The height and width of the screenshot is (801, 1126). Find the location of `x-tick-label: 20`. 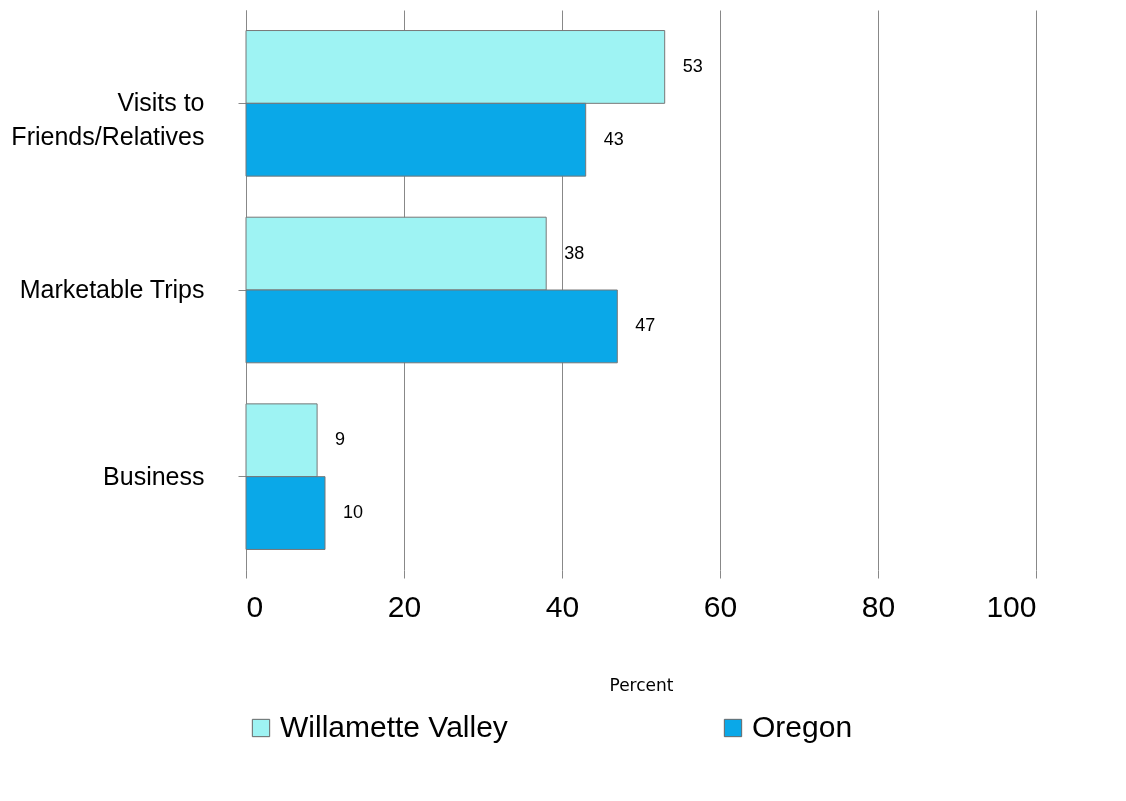

x-tick-label: 20 is located at coordinates (404, 606).